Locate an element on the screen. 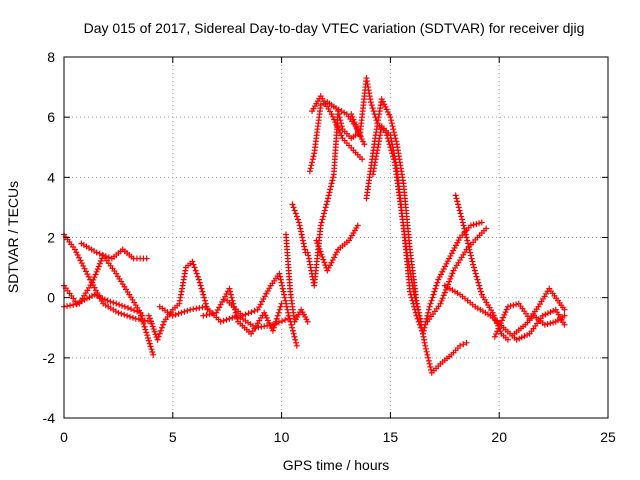  x-tick-label: 15 is located at coordinates (391, 437).